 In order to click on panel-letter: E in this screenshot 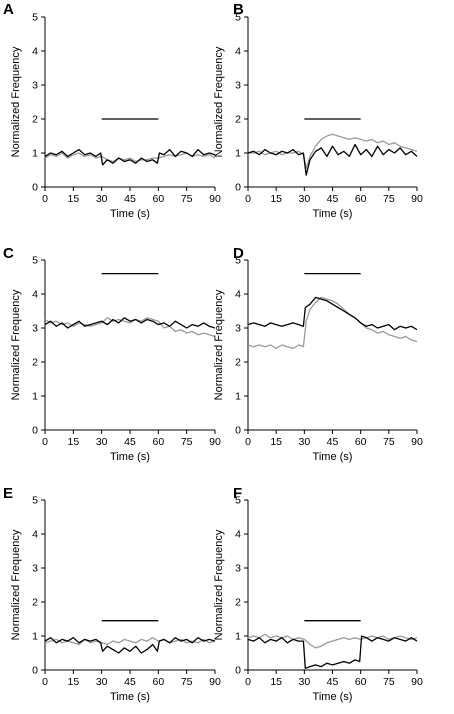, I will do `click(8, 493)`.